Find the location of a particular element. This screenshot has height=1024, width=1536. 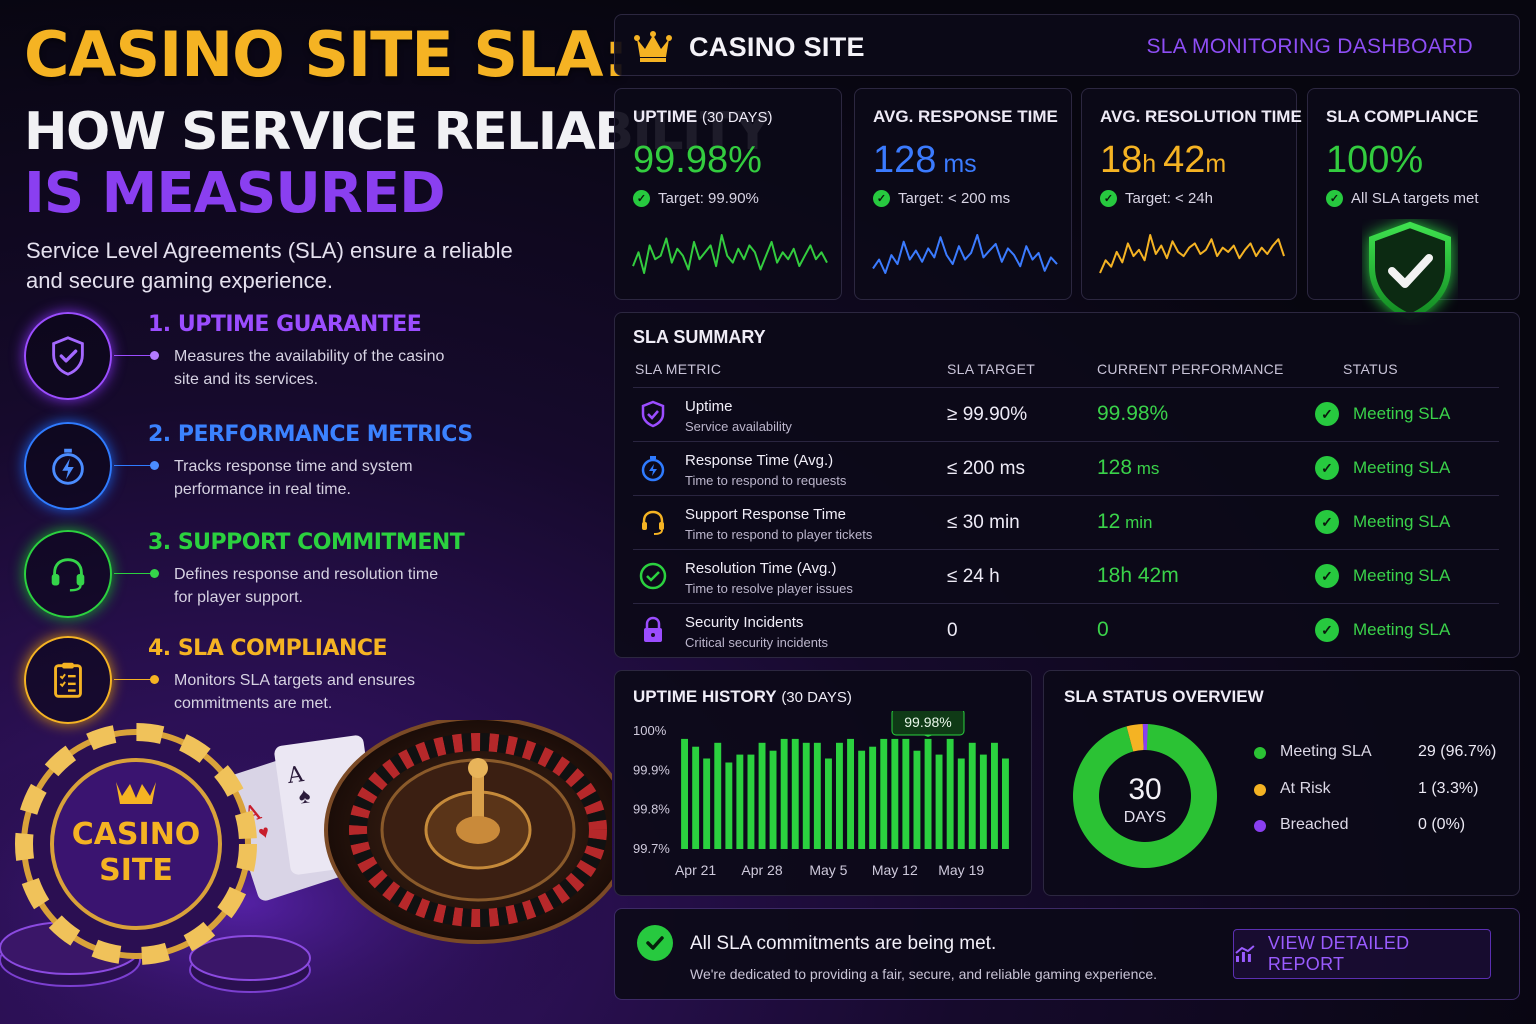

chip-label-line2: SITE is located at coordinates (136, 870).